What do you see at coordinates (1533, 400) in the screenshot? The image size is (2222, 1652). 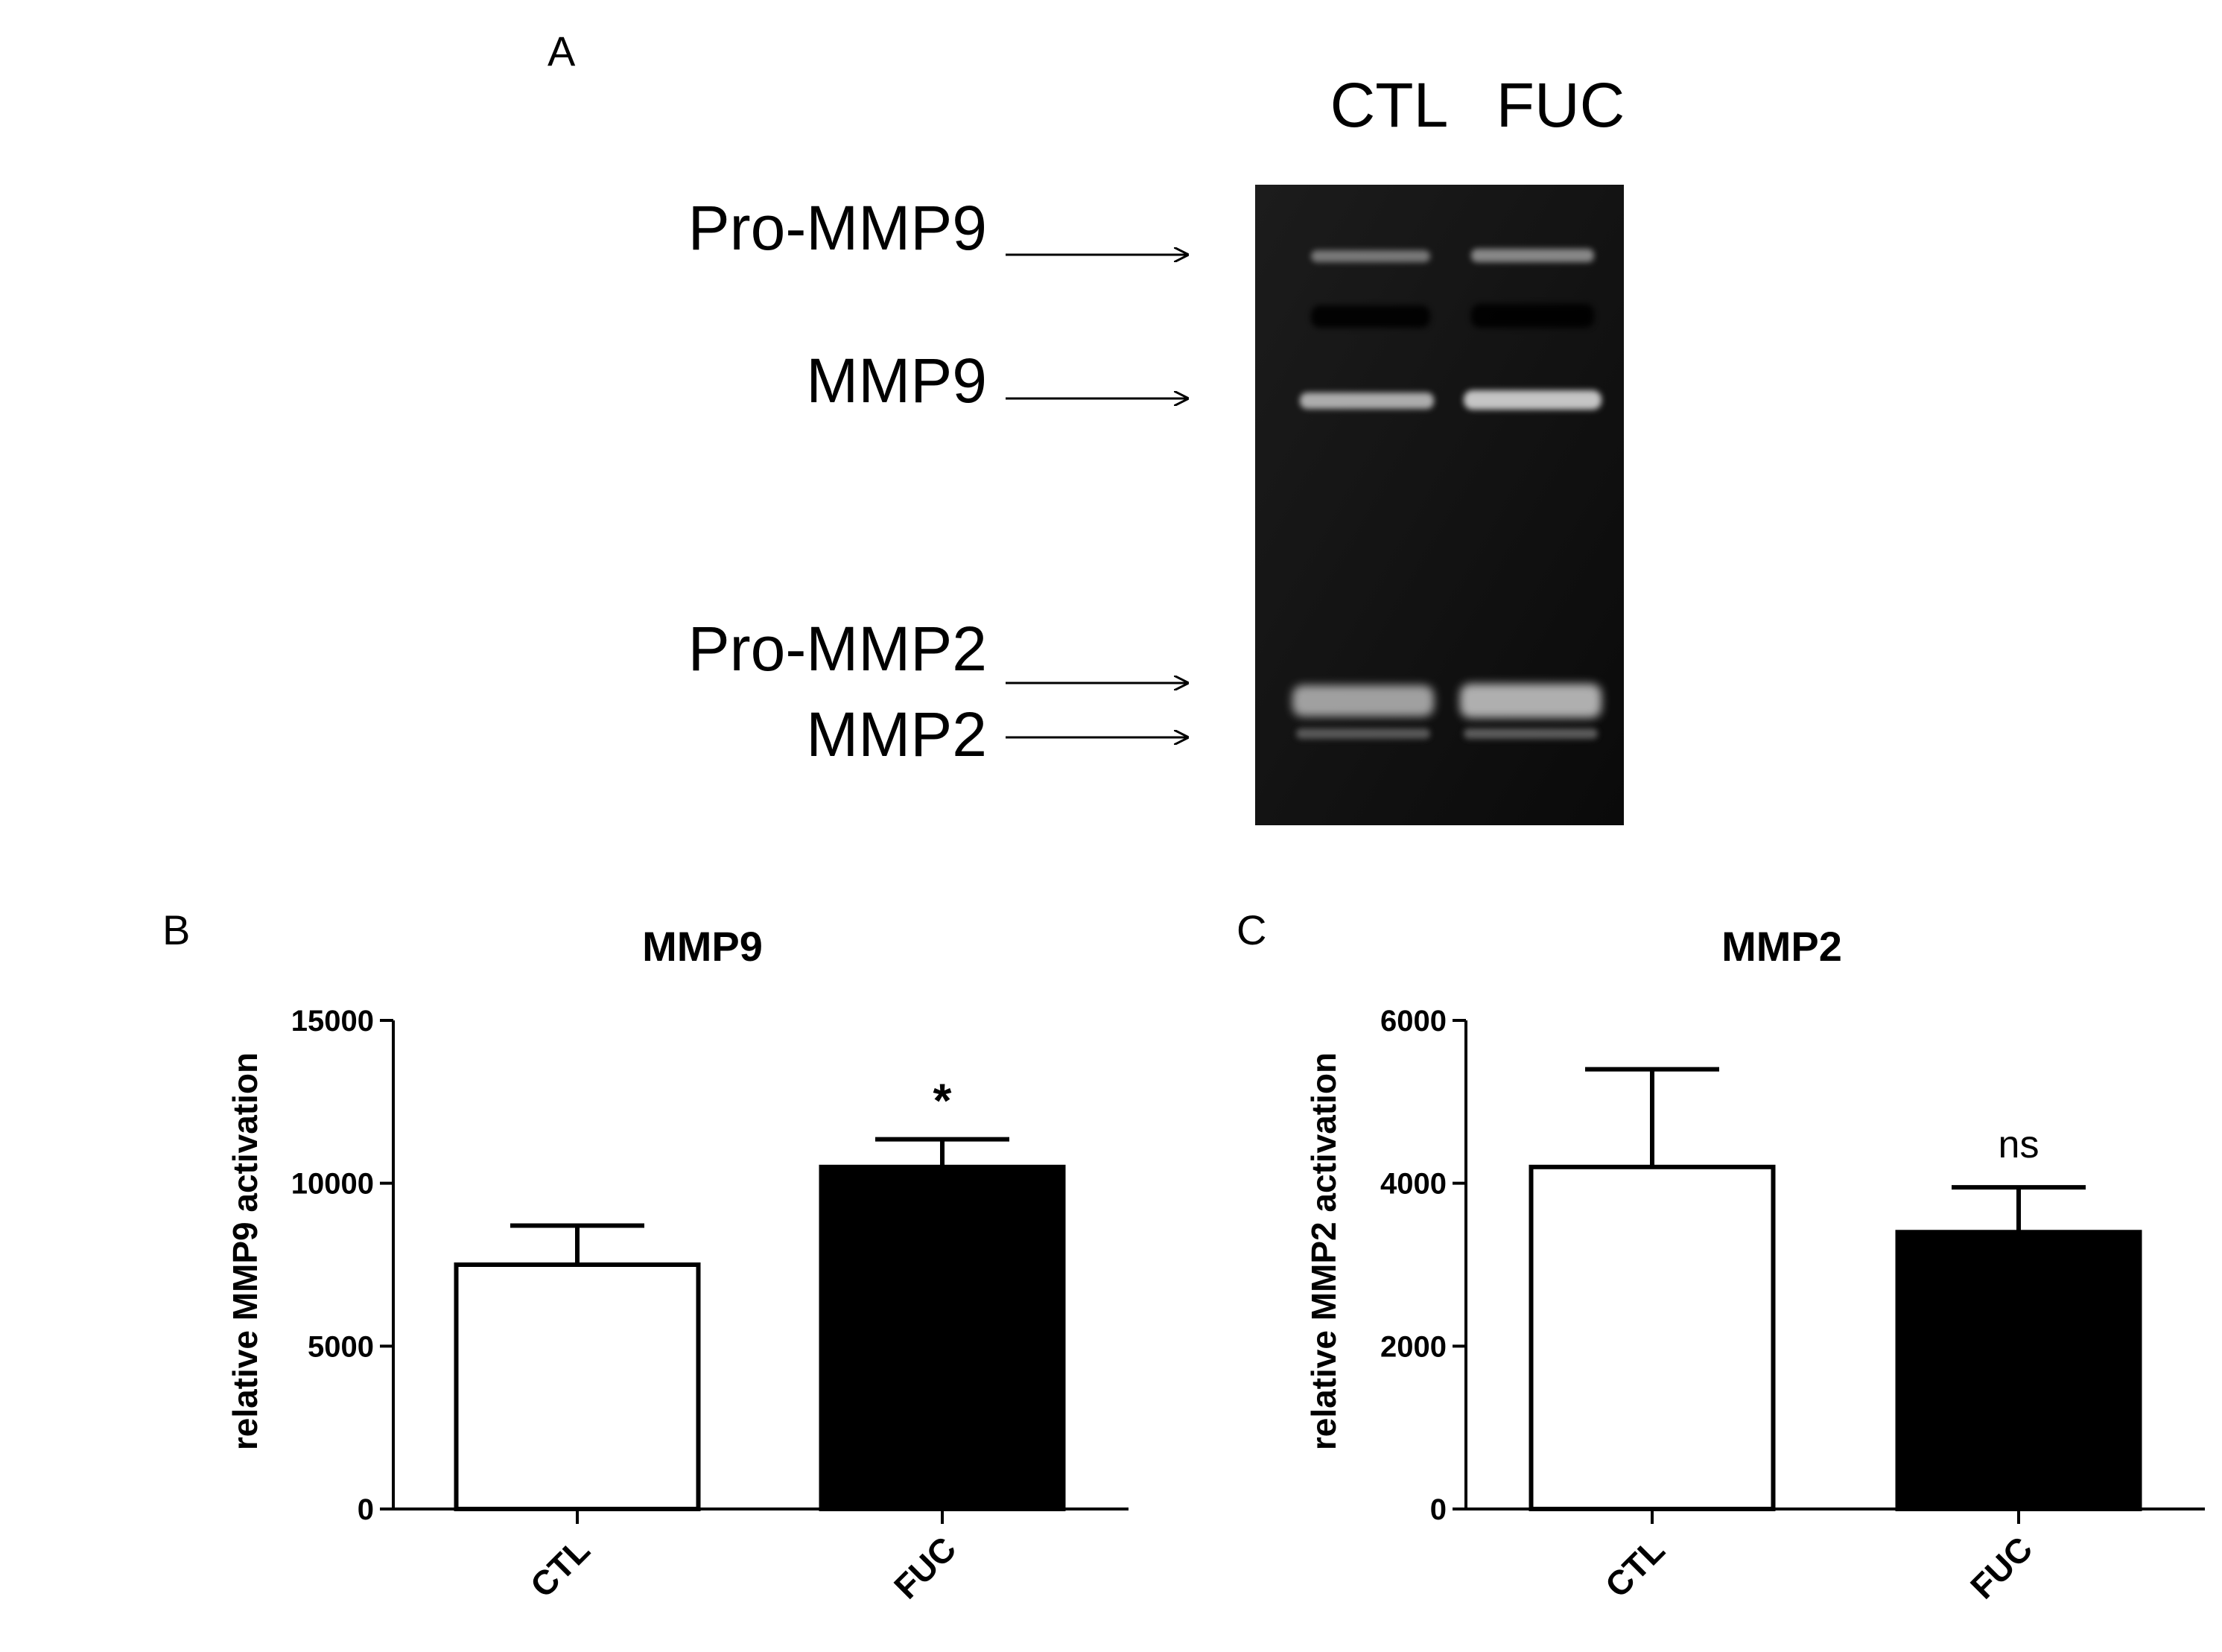 I see `band-fuc-mmp9` at bounding box center [1533, 400].